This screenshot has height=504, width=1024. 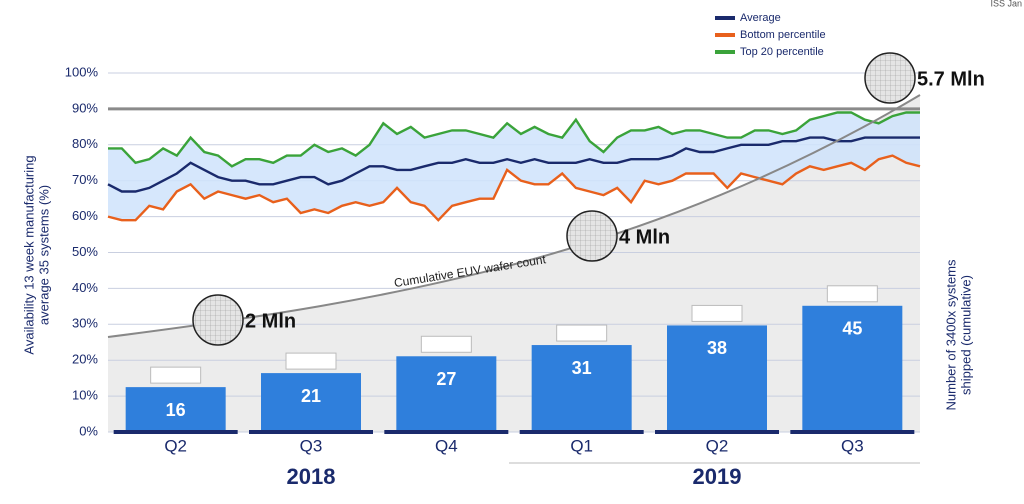 I want to click on y-tick-label: 0%, so click(x=88, y=430).